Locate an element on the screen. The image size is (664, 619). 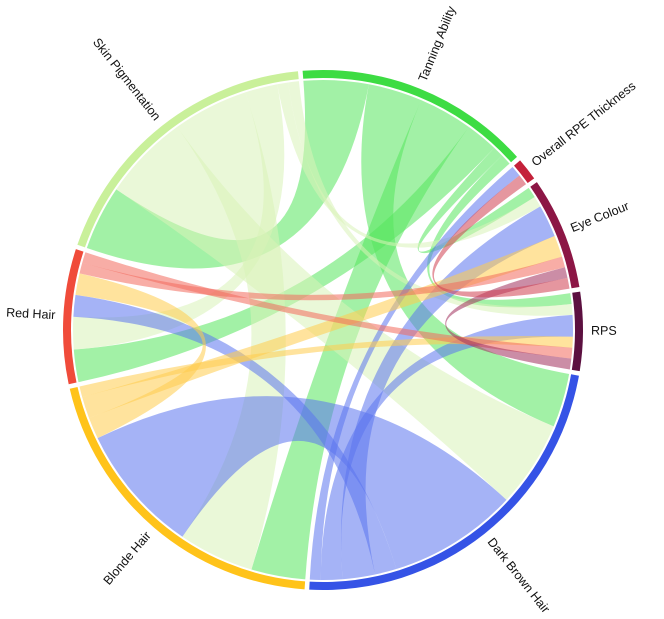
ribbon-blh-red is located at coordinates (140, 356).